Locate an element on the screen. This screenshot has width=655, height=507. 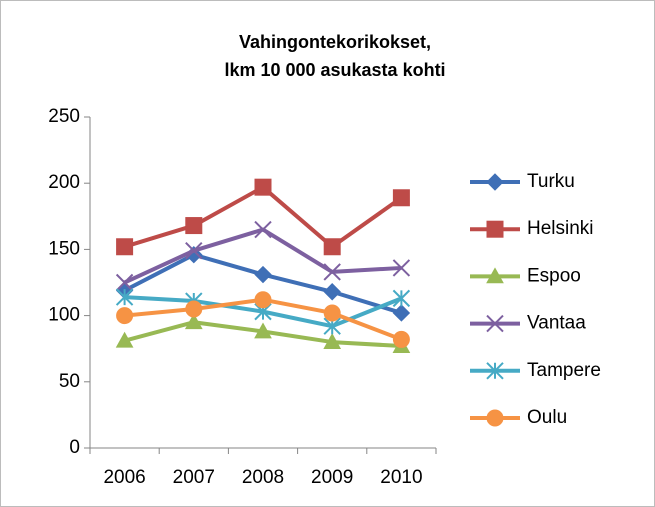
y-tick-label: 150 is located at coordinates (64, 248).